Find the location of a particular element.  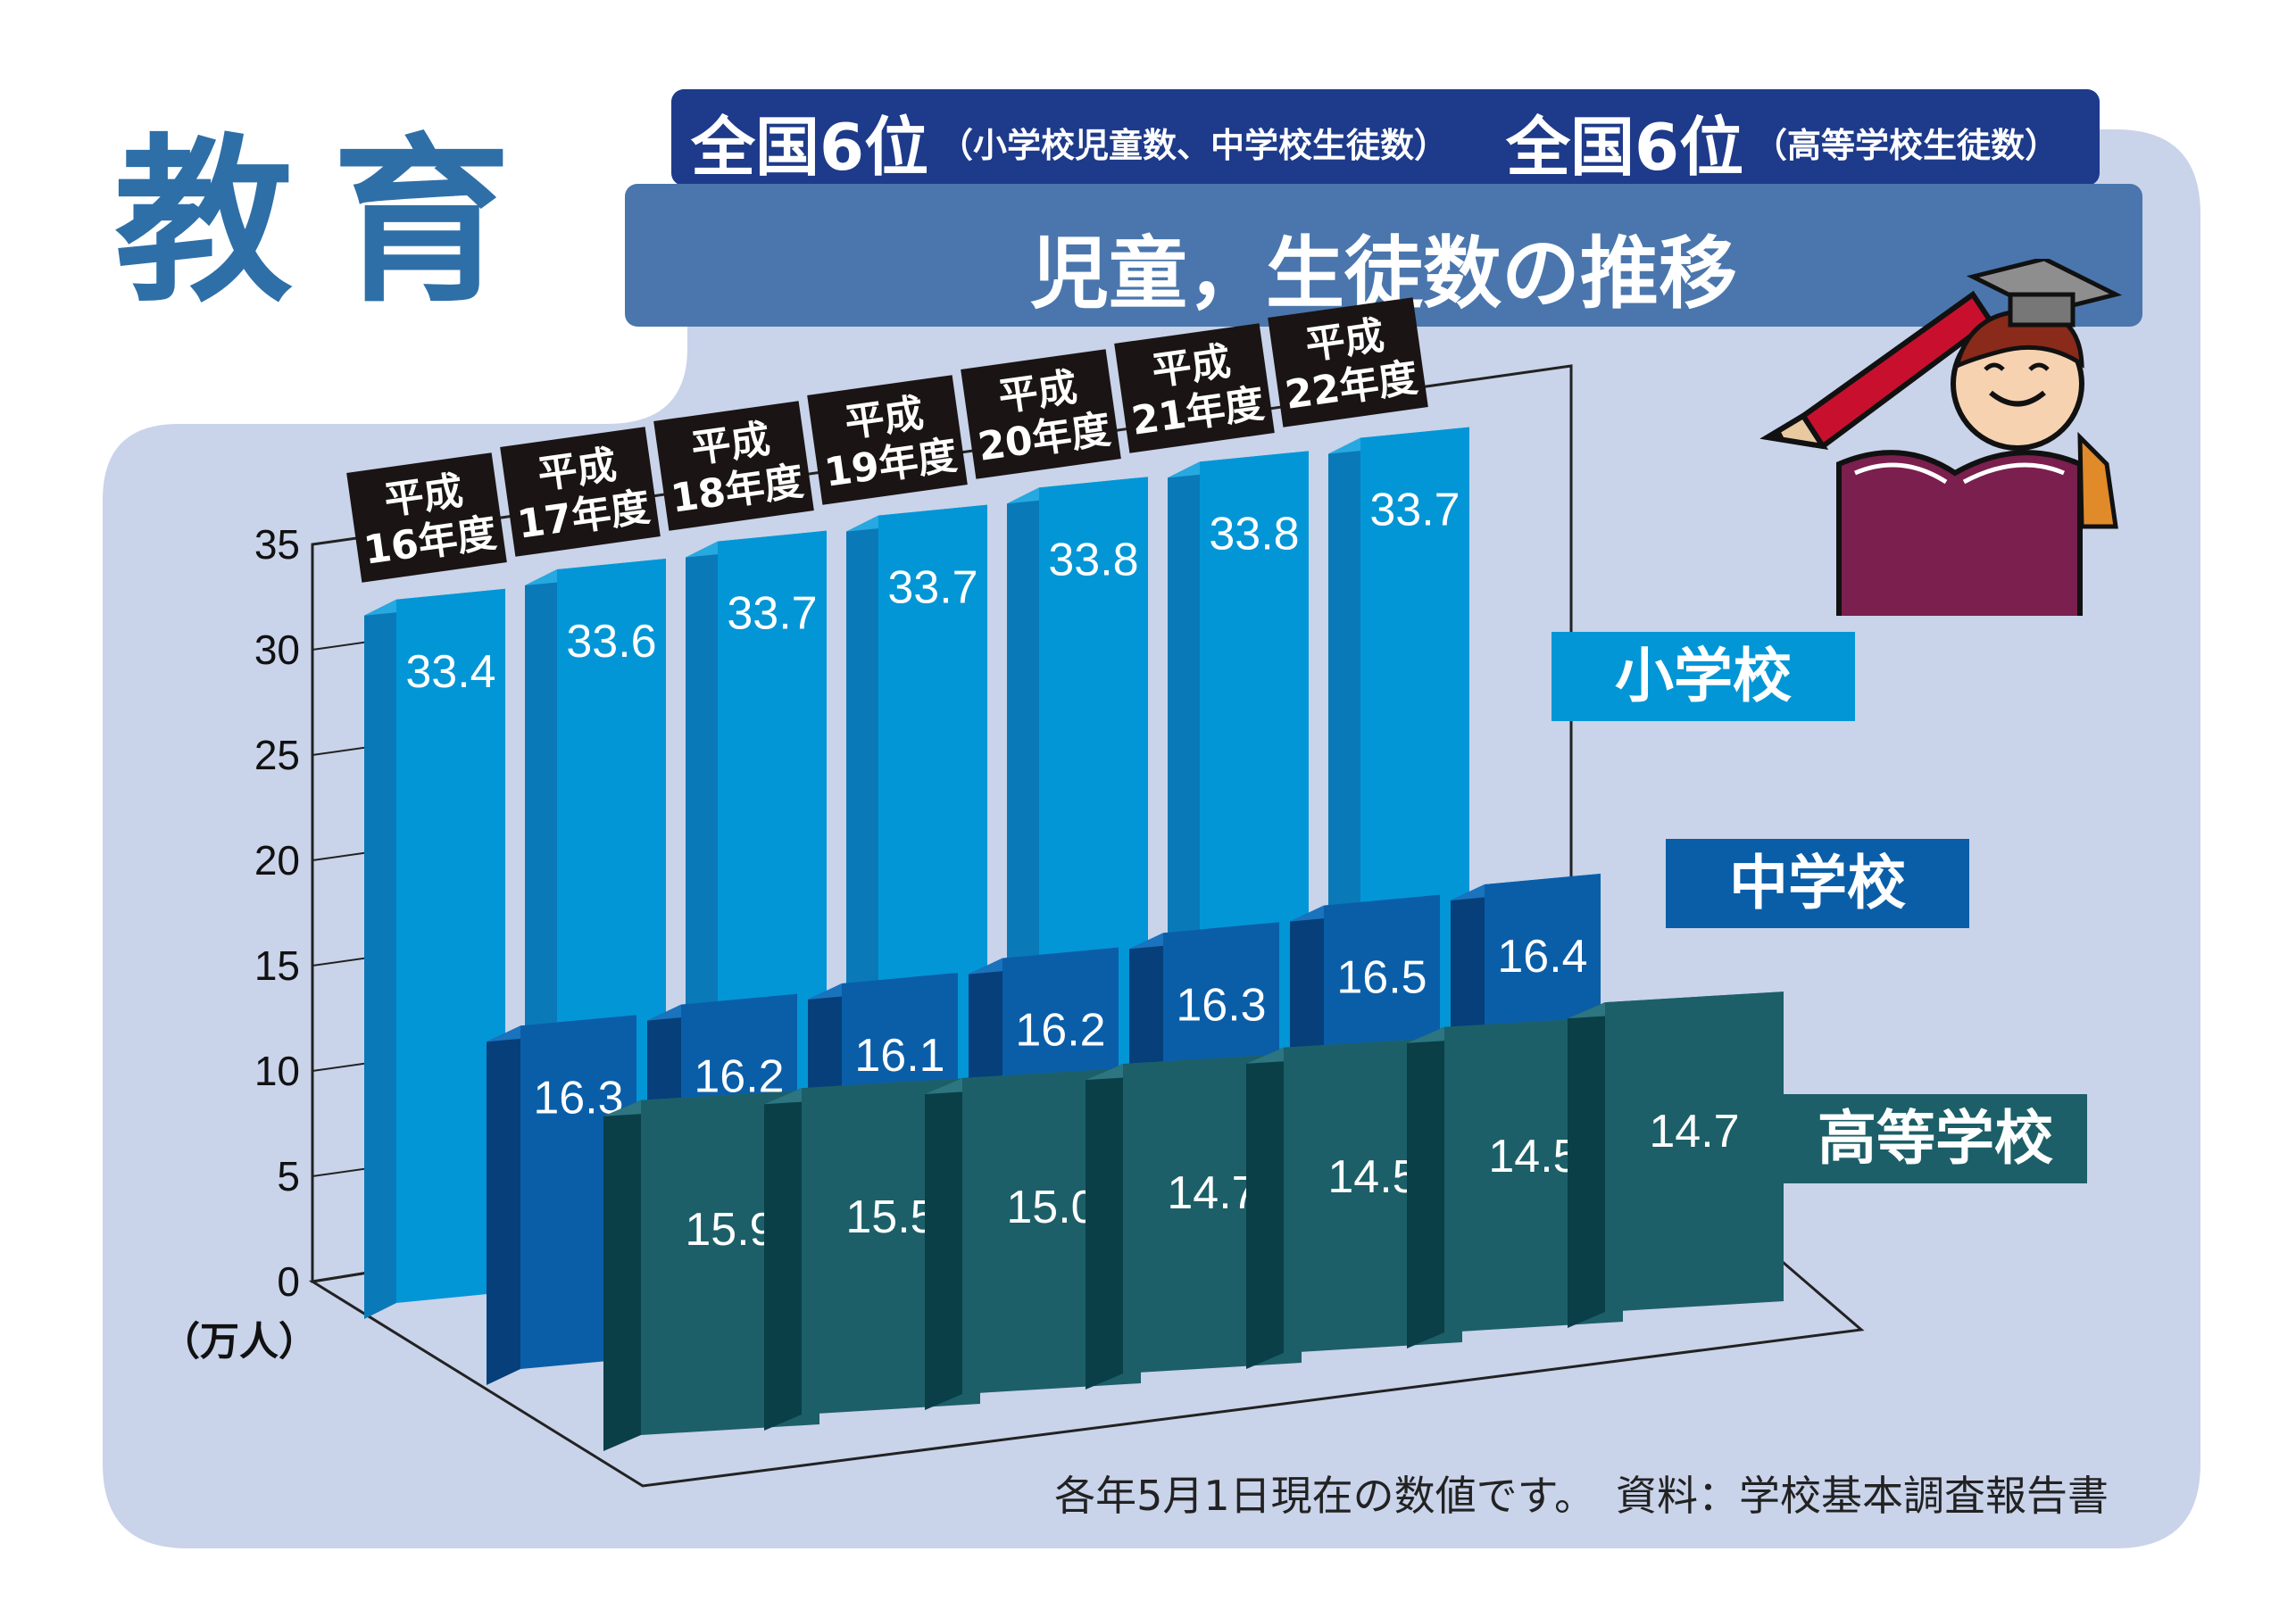

data-label-junior: 16.2 is located at coordinates (1060, 1031).